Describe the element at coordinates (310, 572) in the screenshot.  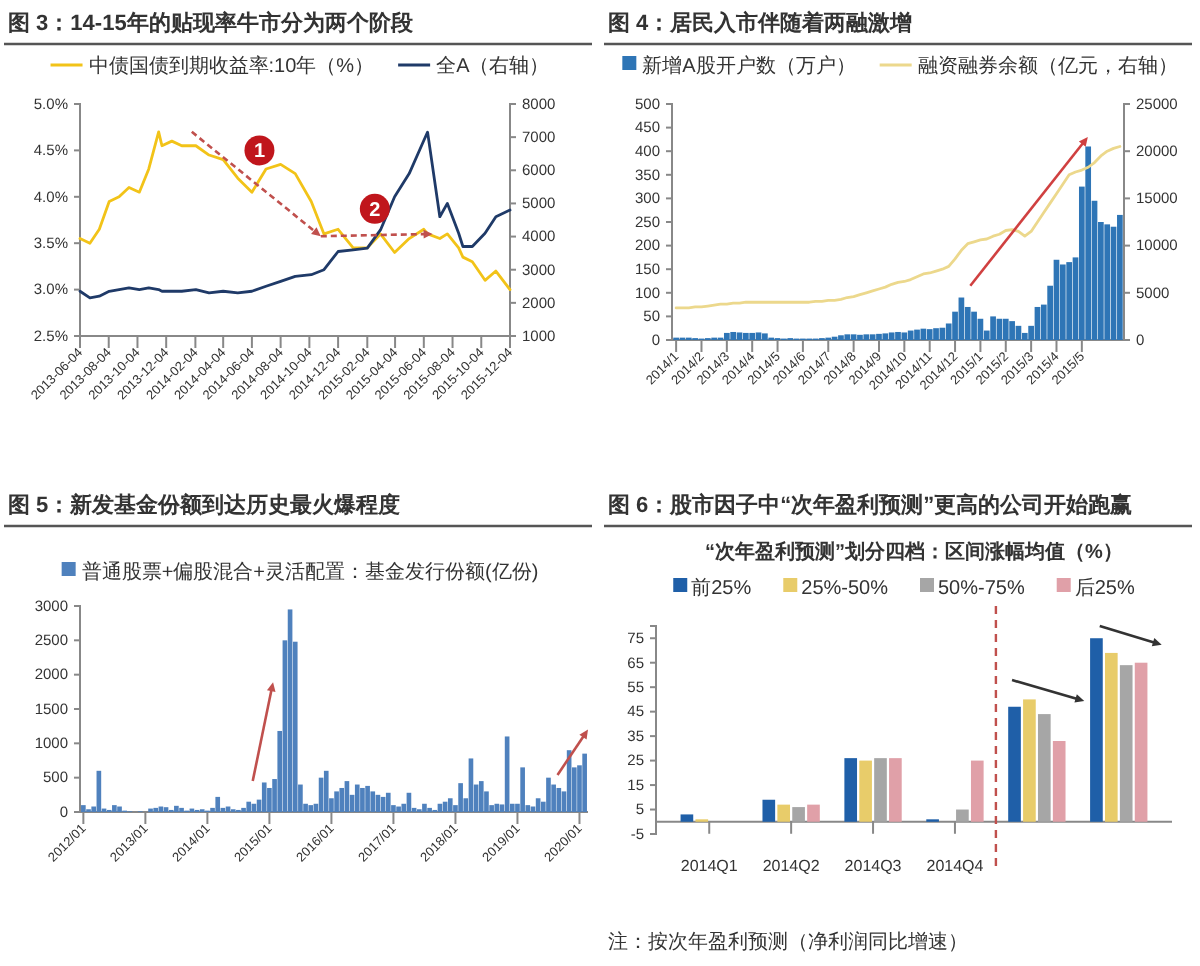
I see `legend-label: 普通股票+偏股混合+灵活配置：基金发行份额(亿份)` at that location.